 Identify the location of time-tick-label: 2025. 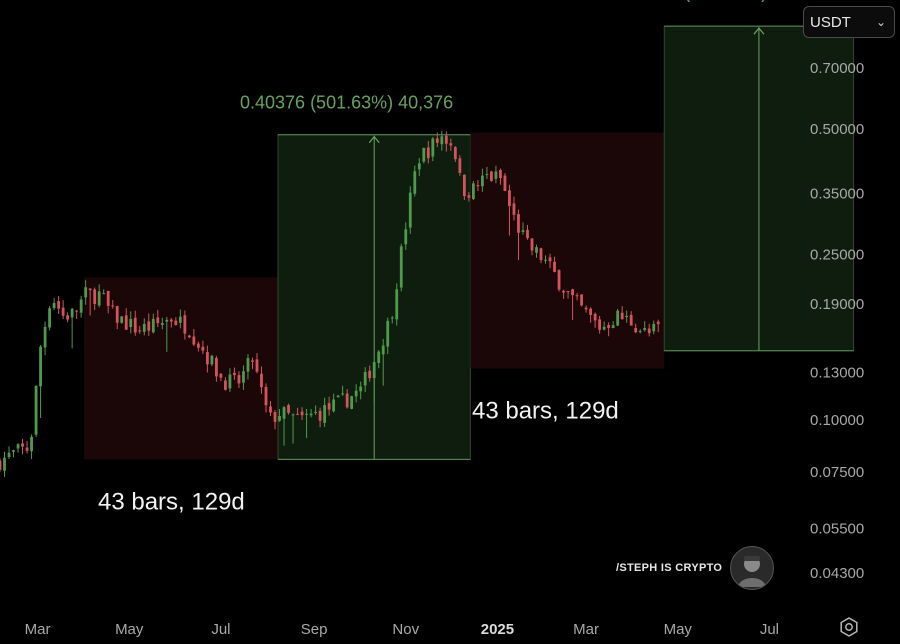
(497, 629).